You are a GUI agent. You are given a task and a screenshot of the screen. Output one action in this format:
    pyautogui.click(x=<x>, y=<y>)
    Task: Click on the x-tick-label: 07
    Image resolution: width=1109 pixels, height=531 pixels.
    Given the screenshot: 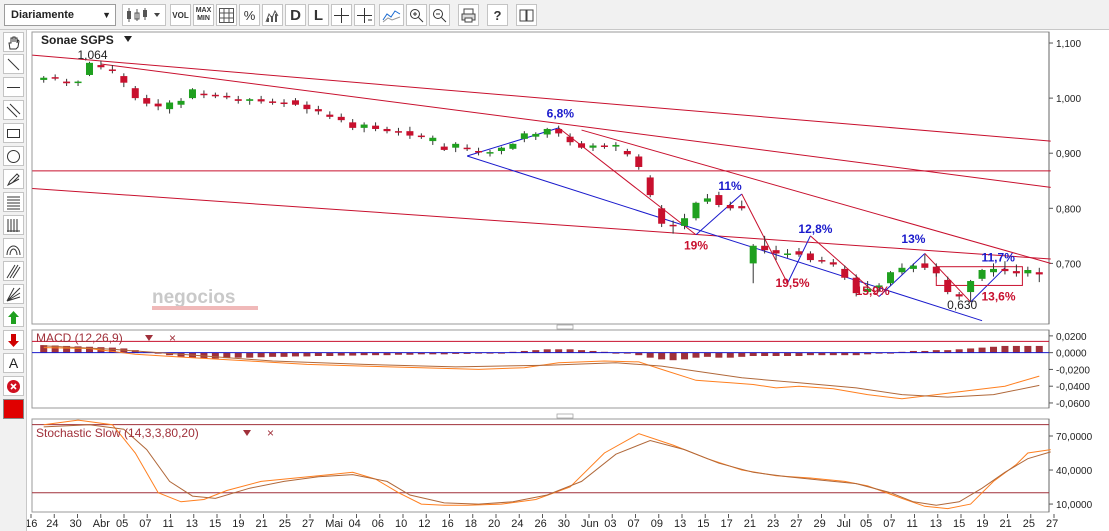 What is the action you would take?
    pyautogui.click(x=145, y=524)
    